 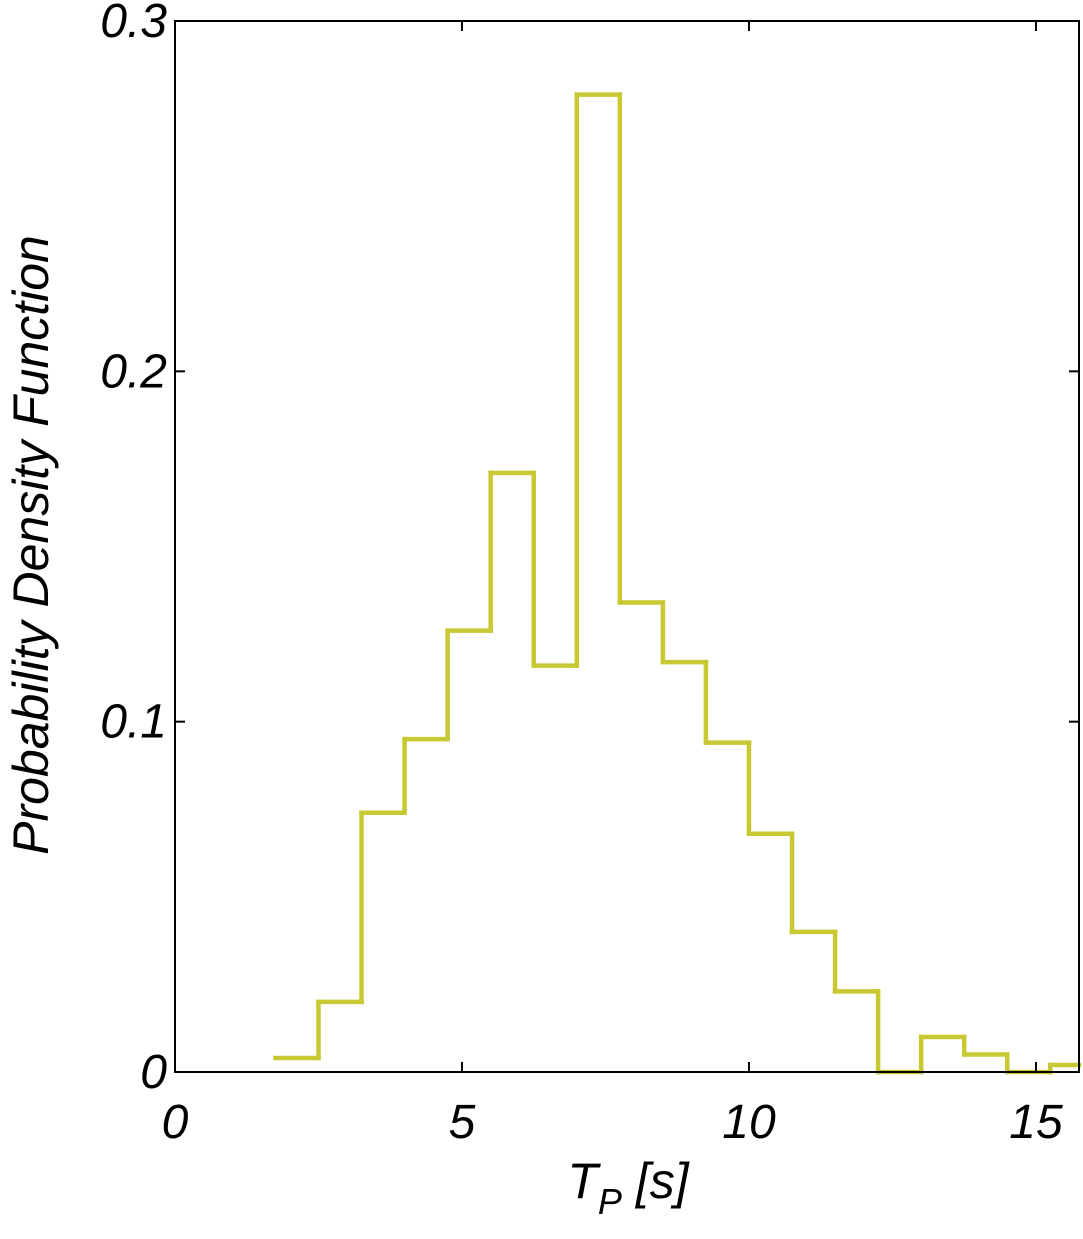 What do you see at coordinates (749, 1122) in the screenshot?
I see `x-tick-label-2: 10` at bounding box center [749, 1122].